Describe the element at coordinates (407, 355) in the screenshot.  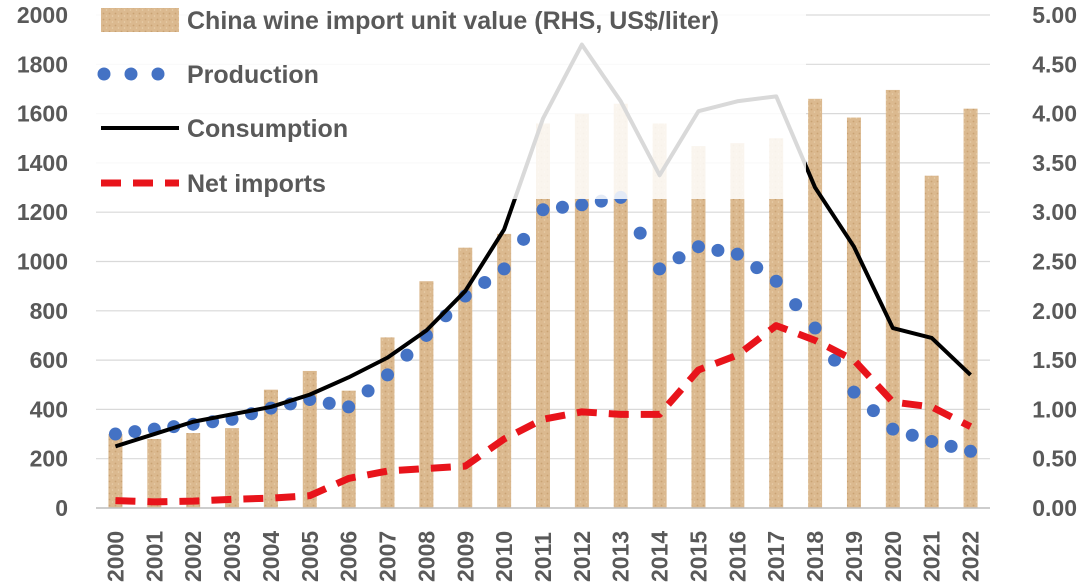
I see `point-production-mid-2007` at that location.